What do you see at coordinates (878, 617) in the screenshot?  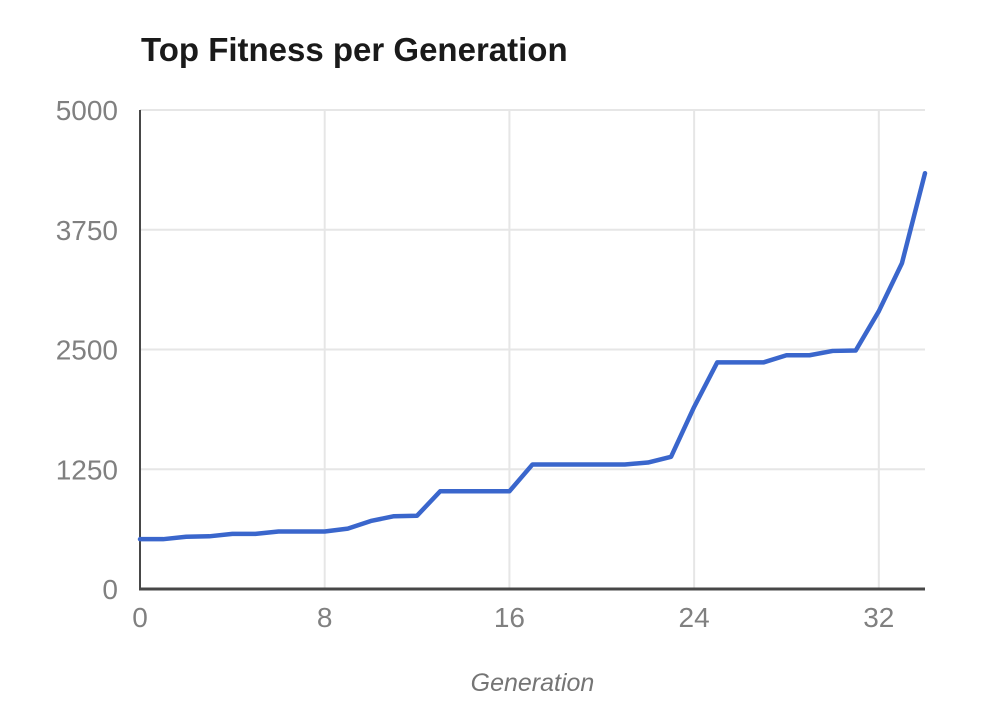 I see `x-tick-label: 32` at bounding box center [878, 617].